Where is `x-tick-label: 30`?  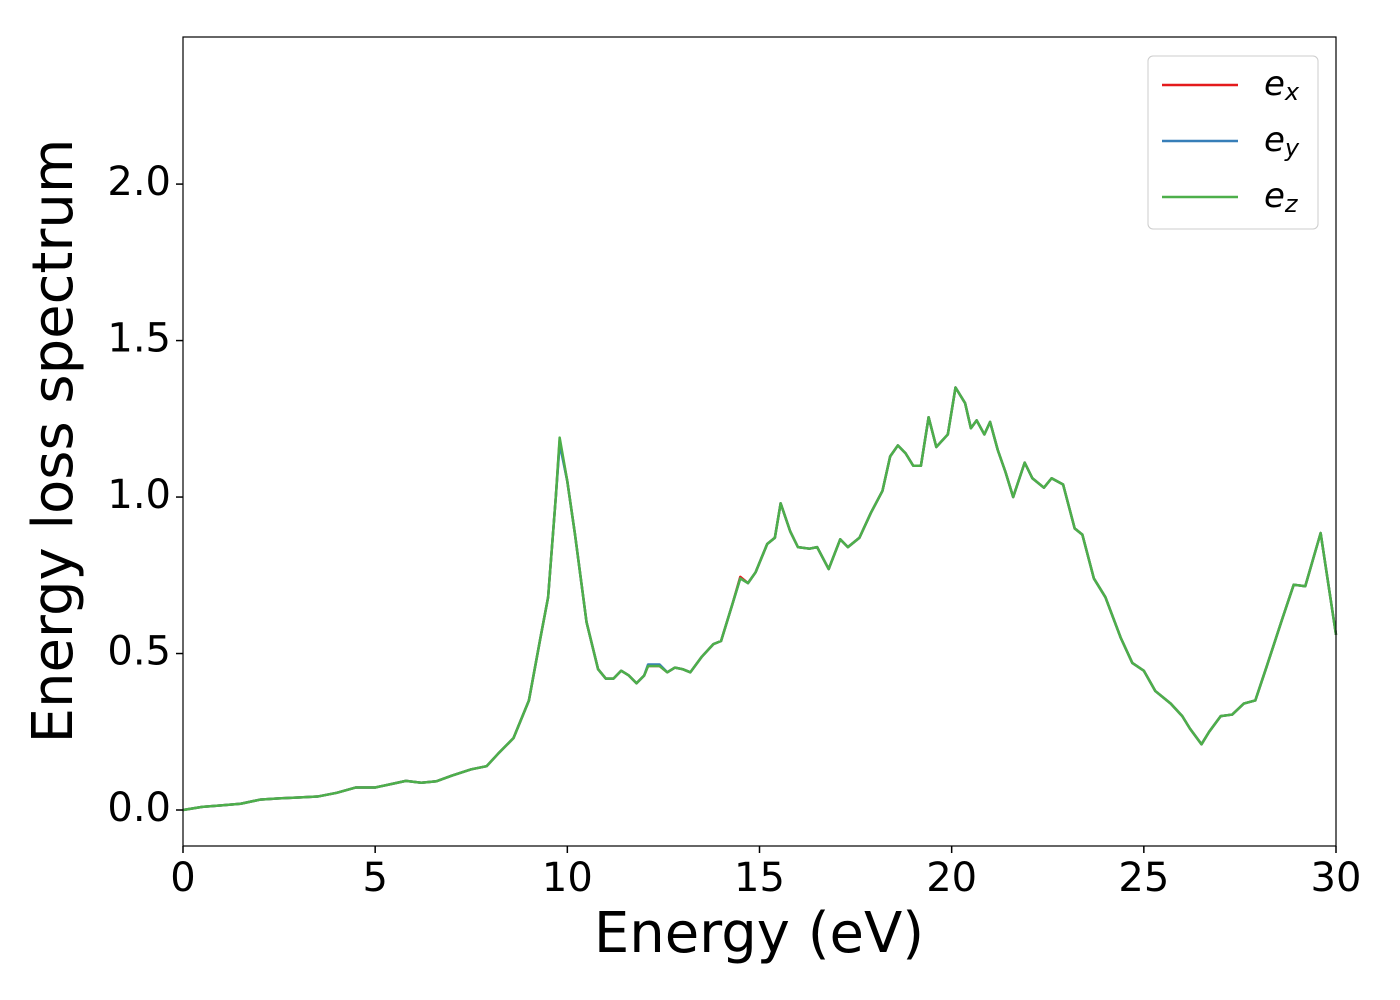
x-tick-label: 30 is located at coordinates (1336, 878).